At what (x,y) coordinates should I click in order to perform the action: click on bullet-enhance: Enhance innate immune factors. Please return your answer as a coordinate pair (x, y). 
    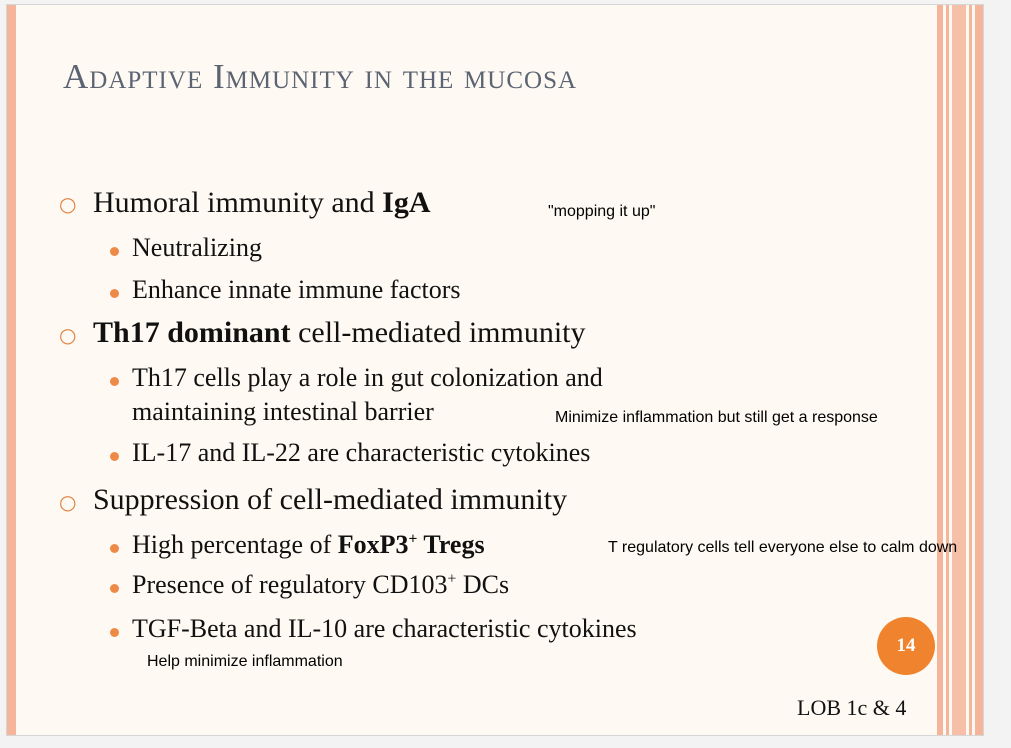
    Looking at the image, I should click on (296, 289).